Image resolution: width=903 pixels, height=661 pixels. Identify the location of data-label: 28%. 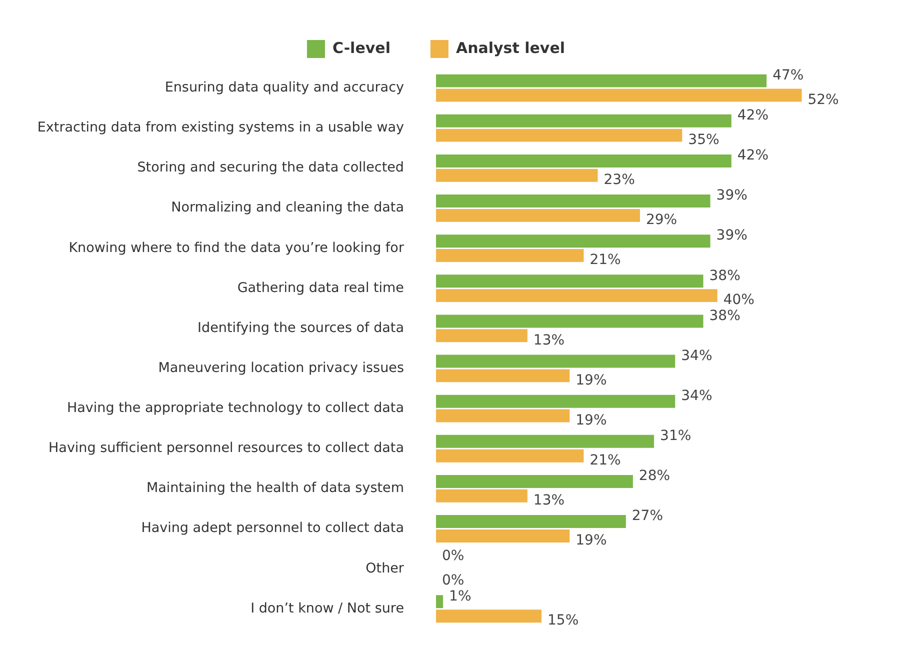
(654, 476).